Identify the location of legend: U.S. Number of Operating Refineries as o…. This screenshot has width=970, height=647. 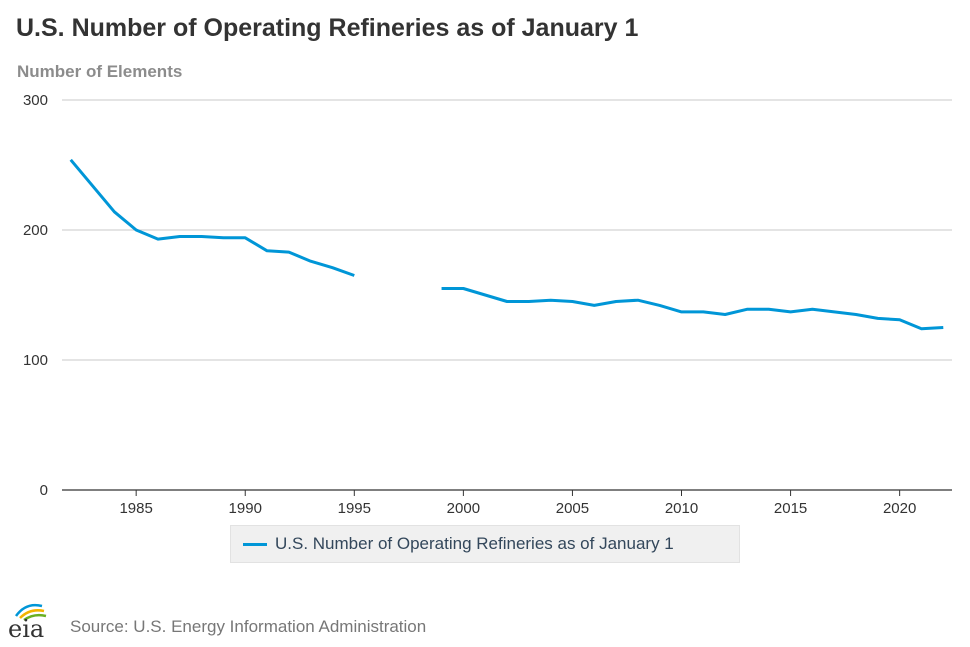
(485, 544).